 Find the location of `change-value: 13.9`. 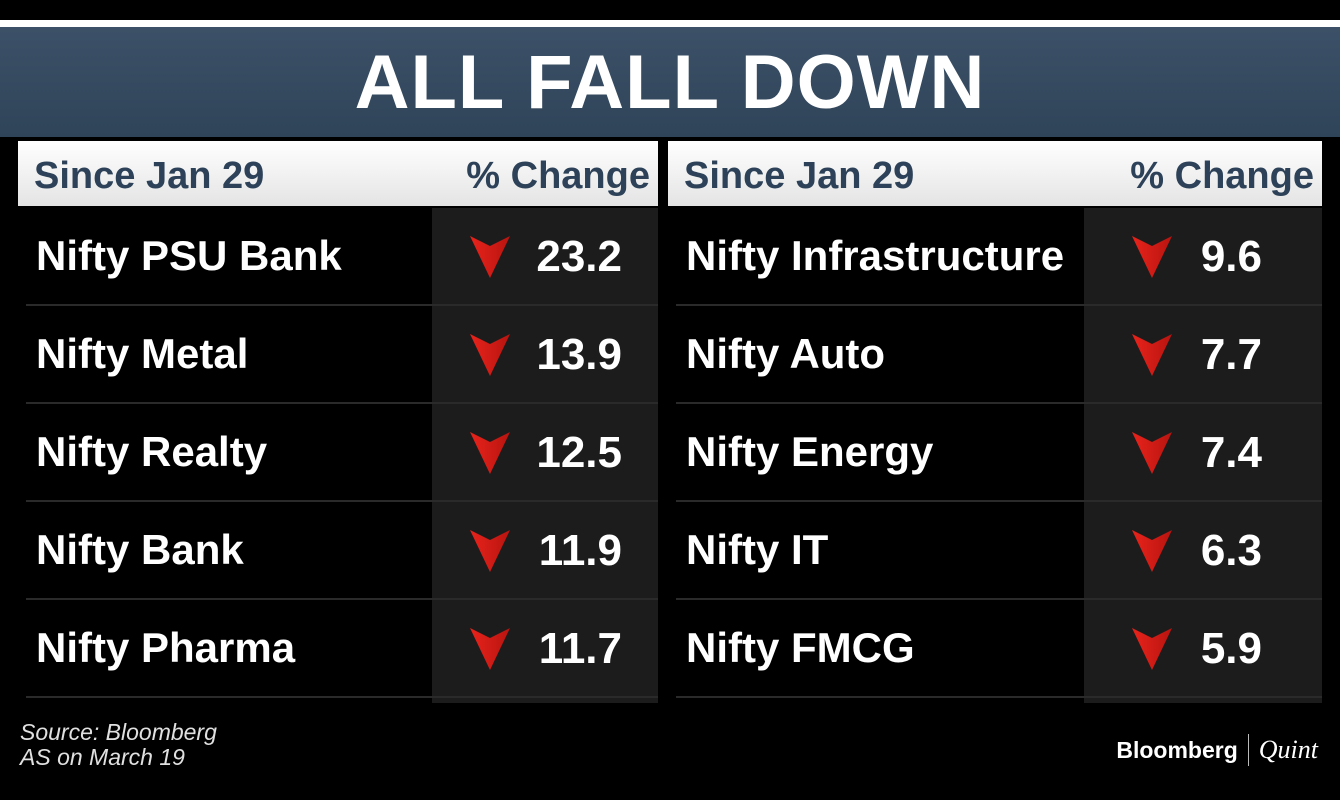

change-value: 13.9 is located at coordinates (579, 354).